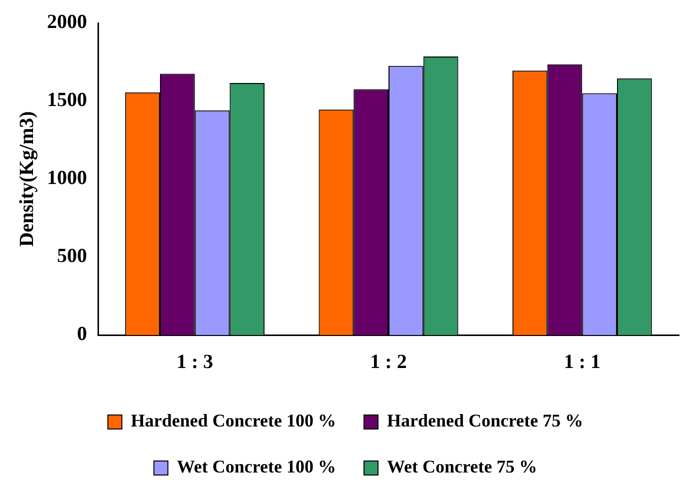 The height and width of the screenshot is (495, 699). What do you see at coordinates (82, 334) in the screenshot?
I see `y-tick-label: 0` at bounding box center [82, 334].